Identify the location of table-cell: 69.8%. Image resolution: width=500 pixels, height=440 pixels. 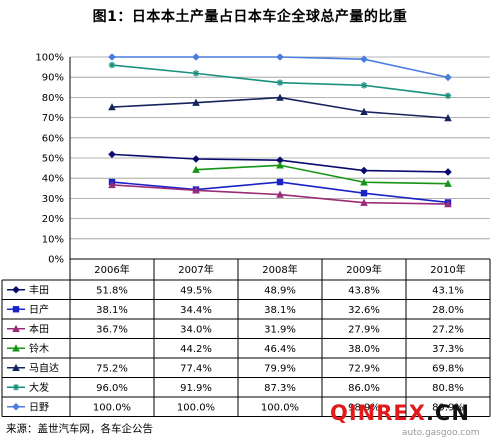
(448, 369).